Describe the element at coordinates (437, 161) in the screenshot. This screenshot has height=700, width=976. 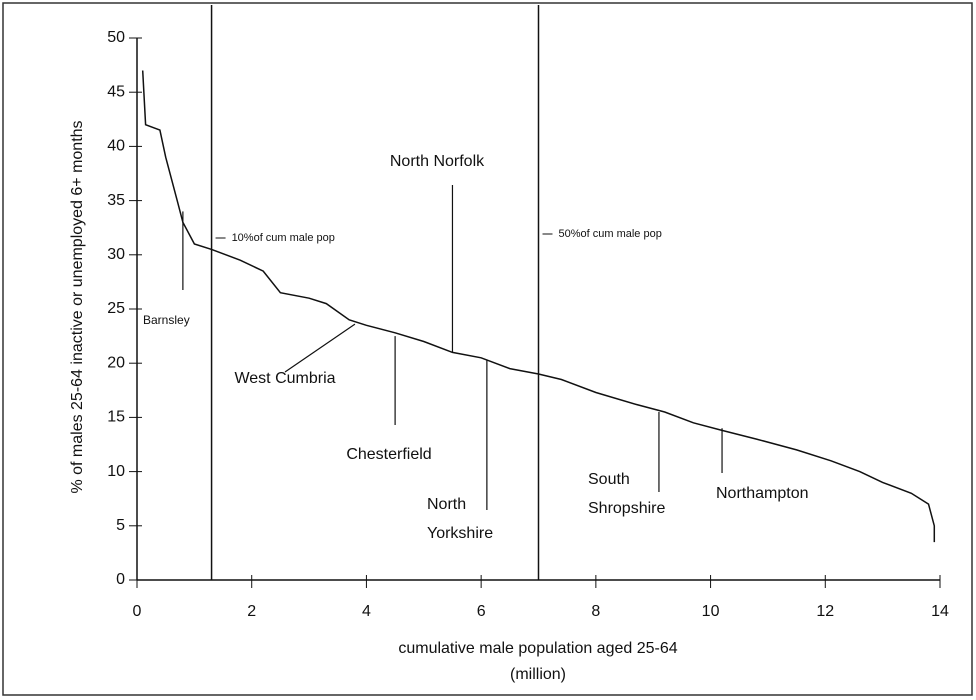
I see `annotation-label: North Norfolk` at that location.